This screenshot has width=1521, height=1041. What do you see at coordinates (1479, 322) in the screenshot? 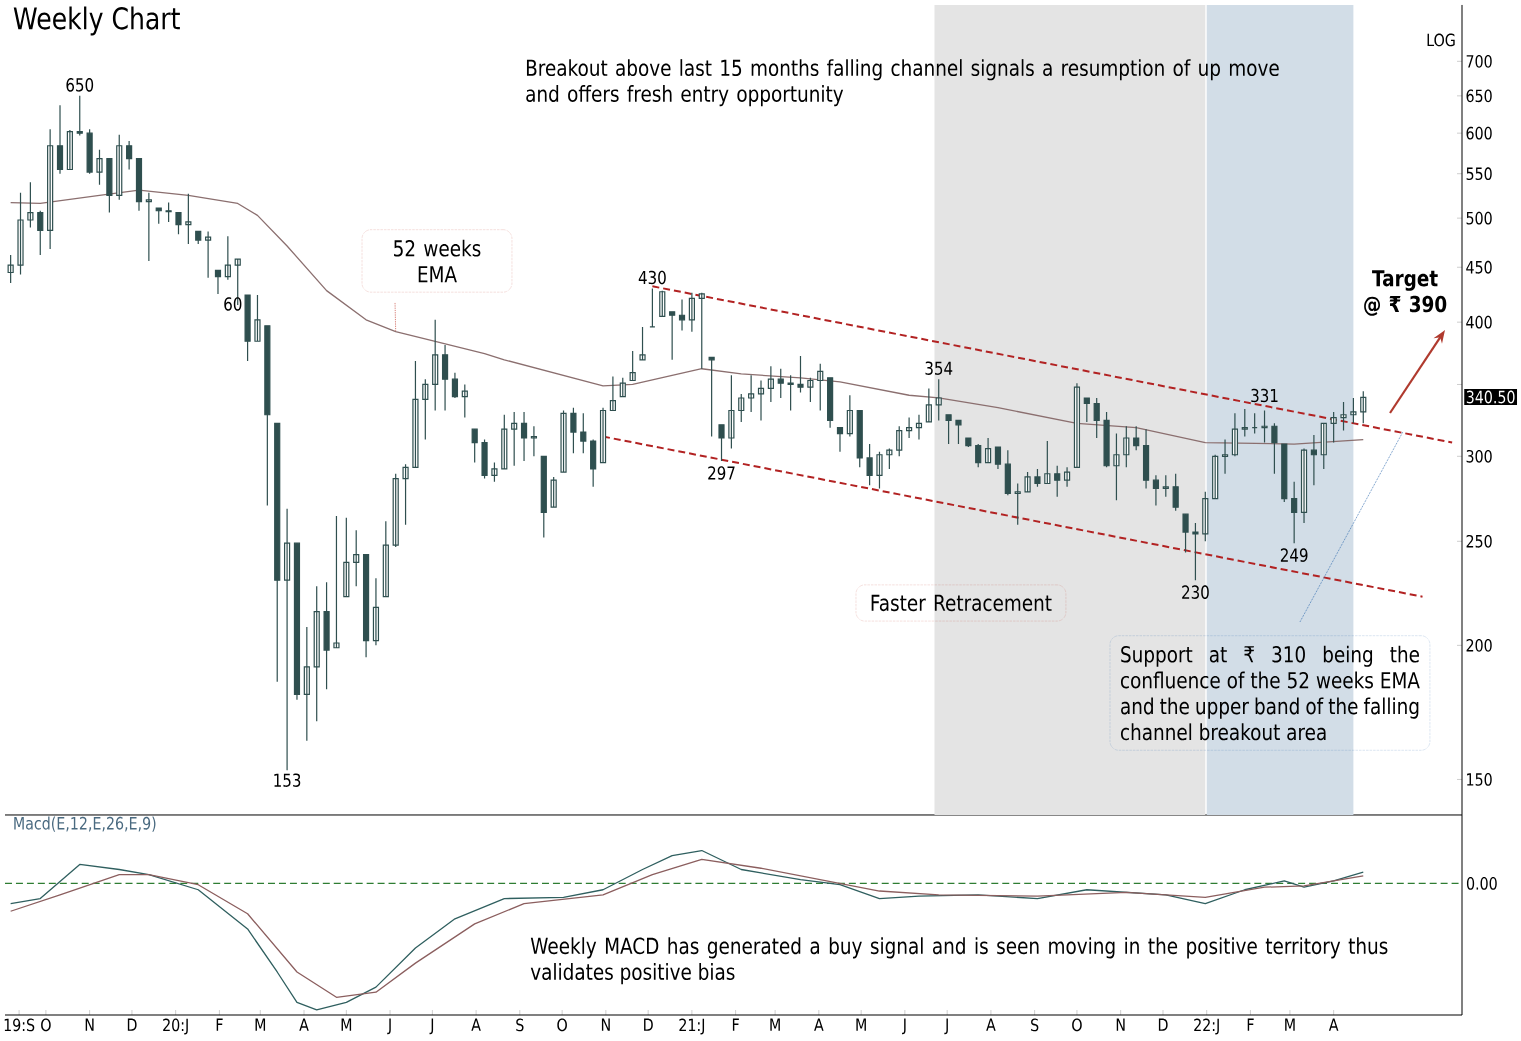
I see `y-tick-label: 400` at bounding box center [1479, 322].